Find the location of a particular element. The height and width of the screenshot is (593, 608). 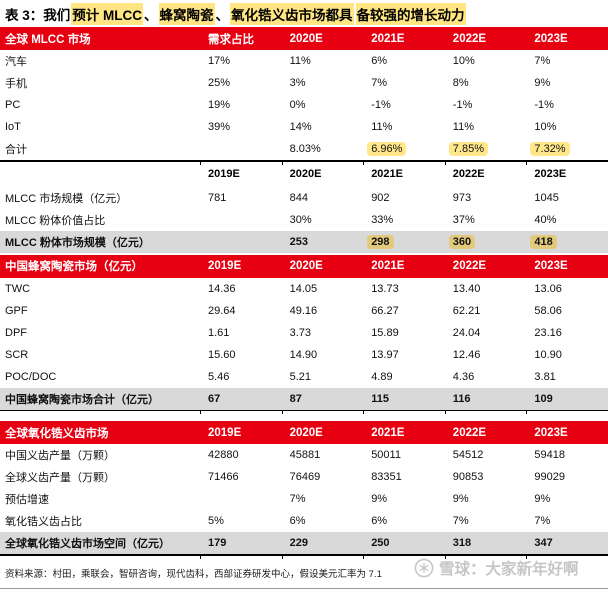

data-cell: 25% is located at coordinates (219, 83).